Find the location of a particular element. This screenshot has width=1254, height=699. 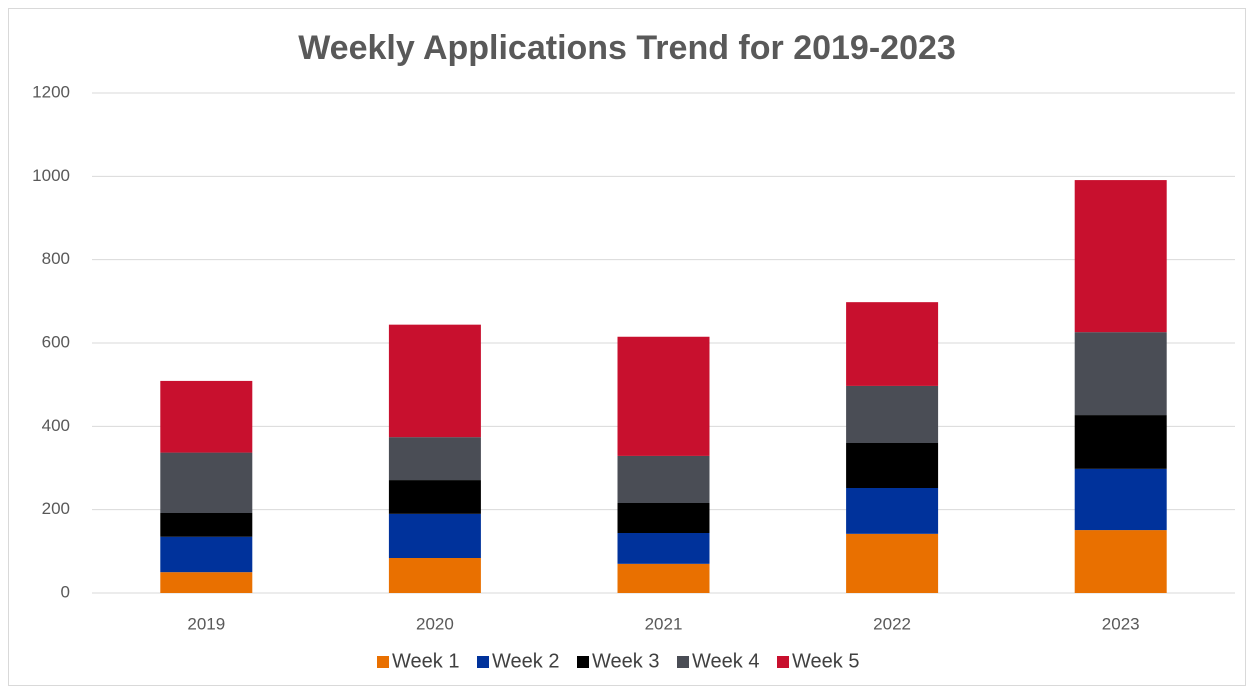

y-tick-label: 200 is located at coordinates (56, 508).